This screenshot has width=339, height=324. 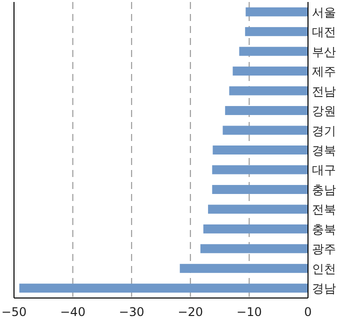 What do you see at coordinates (324, 71) in the screenshot?
I see `y-tick-label: 제주` at bounding box center [324, 71].